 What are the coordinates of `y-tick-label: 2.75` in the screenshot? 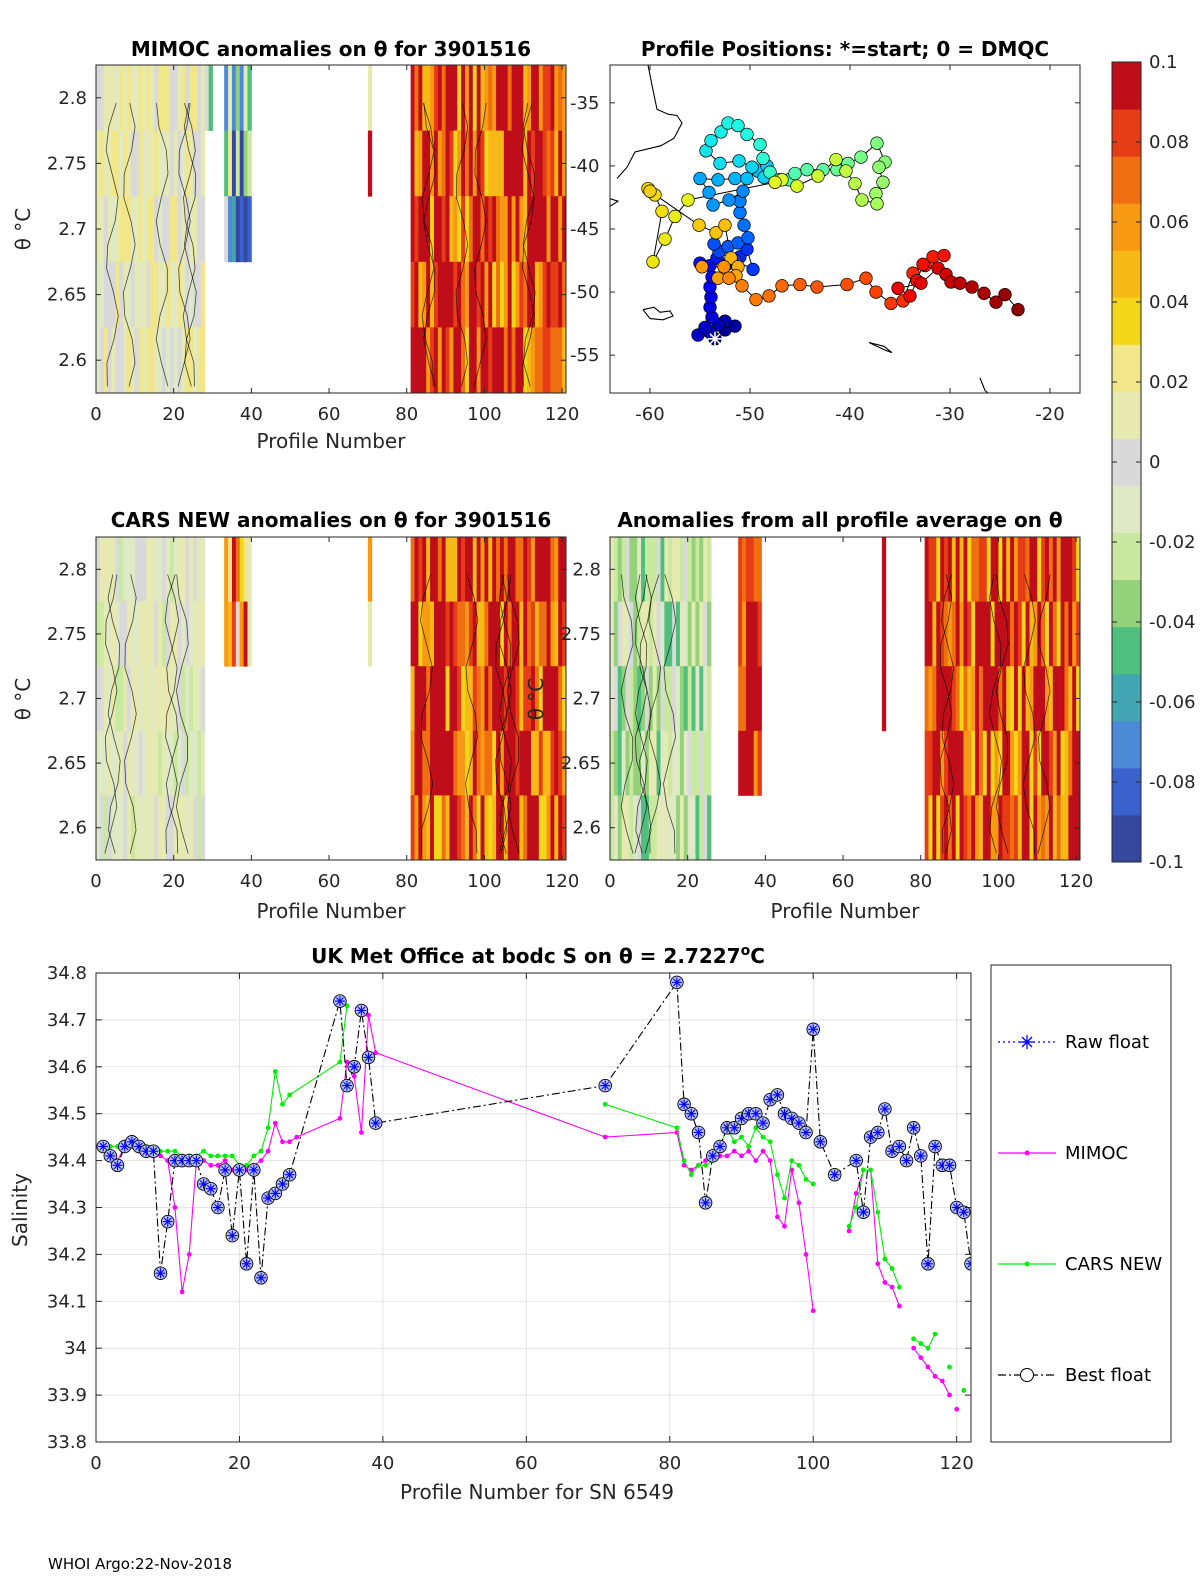 It's located at (581, 634).